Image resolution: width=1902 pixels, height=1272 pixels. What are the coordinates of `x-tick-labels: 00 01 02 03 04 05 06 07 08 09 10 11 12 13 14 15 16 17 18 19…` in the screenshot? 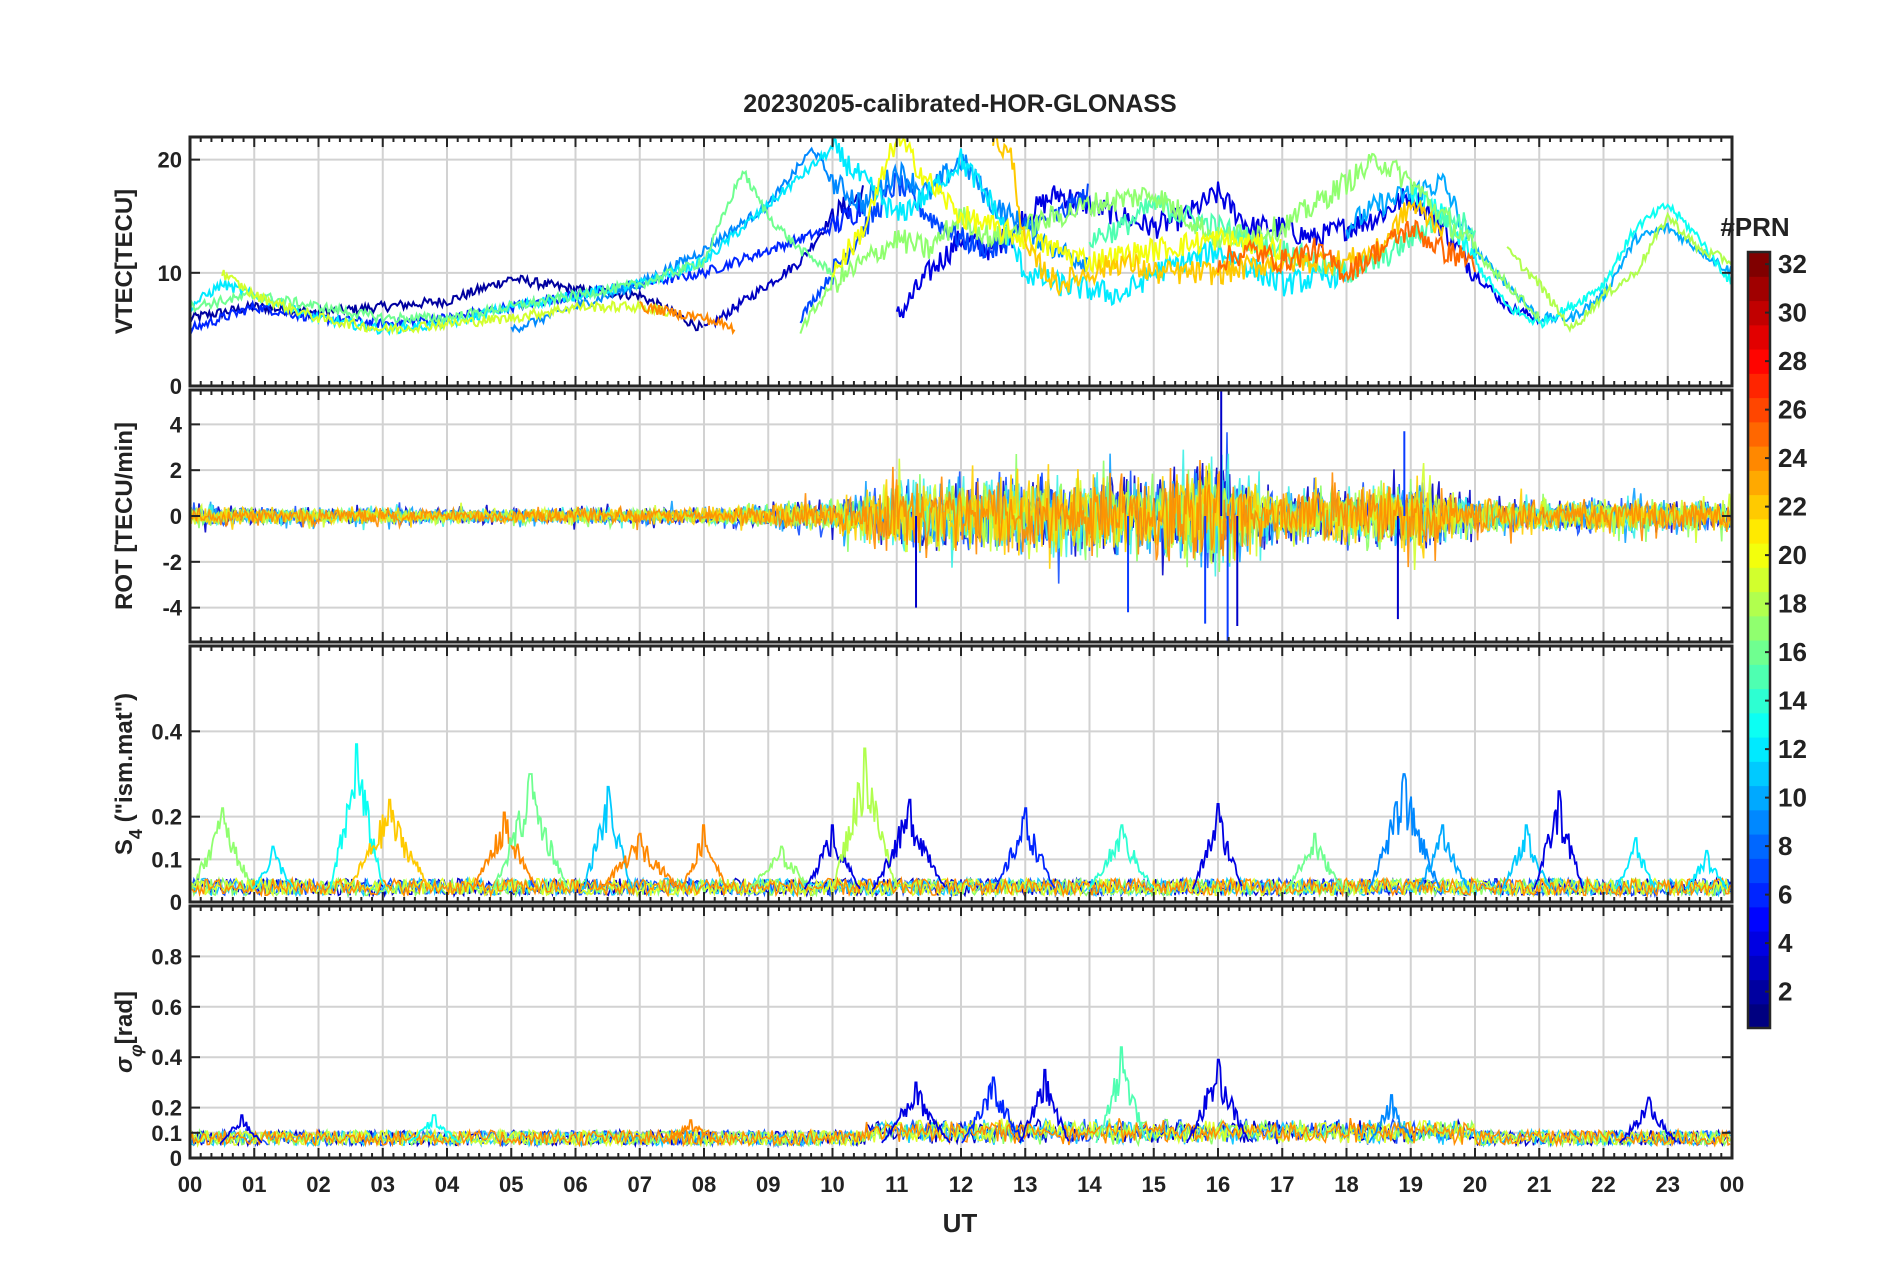 It's located at (961, 1184).